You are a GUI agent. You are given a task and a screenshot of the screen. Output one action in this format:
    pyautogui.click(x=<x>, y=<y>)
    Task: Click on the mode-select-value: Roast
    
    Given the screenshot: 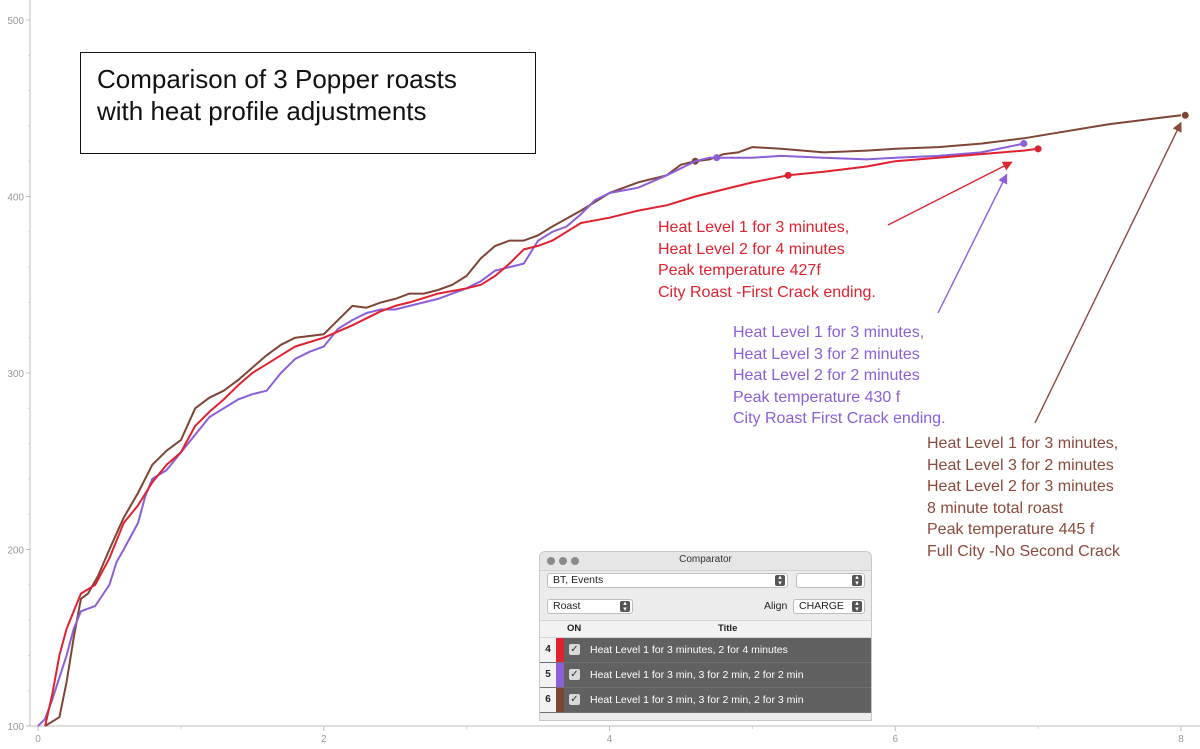 What is the action you would take?
    pyautogui.click(x=567, y=606)
    